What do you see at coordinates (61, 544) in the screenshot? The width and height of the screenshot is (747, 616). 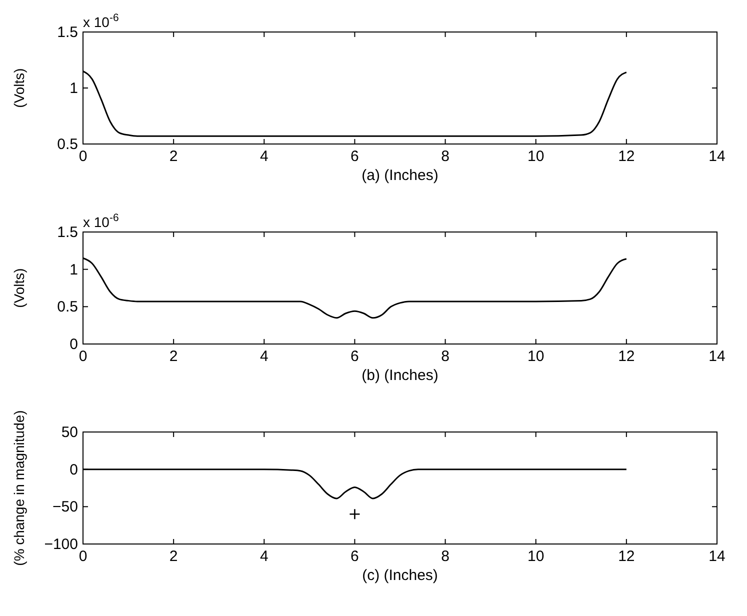 I see `y-tick-label: −100` at bounding box center [61, 544].